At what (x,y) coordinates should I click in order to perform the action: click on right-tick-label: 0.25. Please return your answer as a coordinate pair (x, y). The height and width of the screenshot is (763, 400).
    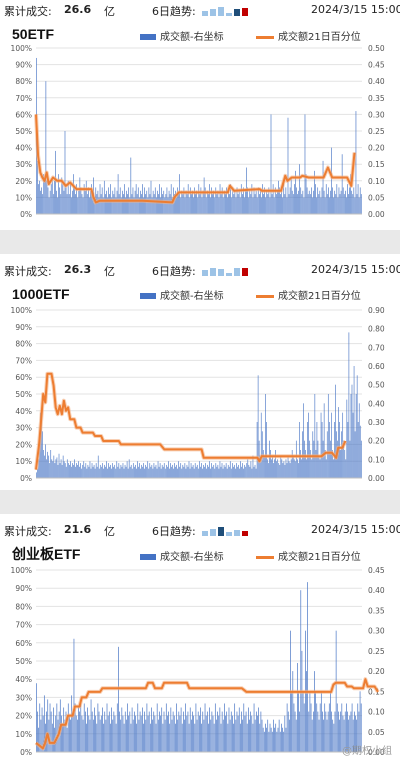
    Looking at the image, I should click on (376, 131).